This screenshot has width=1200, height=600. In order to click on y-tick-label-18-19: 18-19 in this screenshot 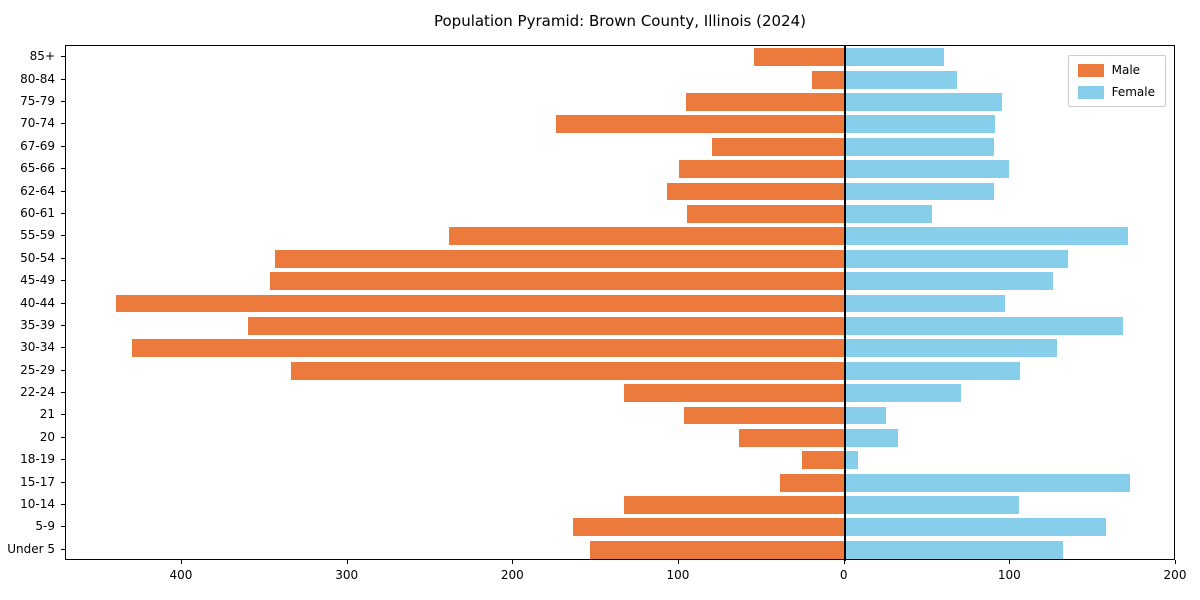, I will do `click(37, 459)`.